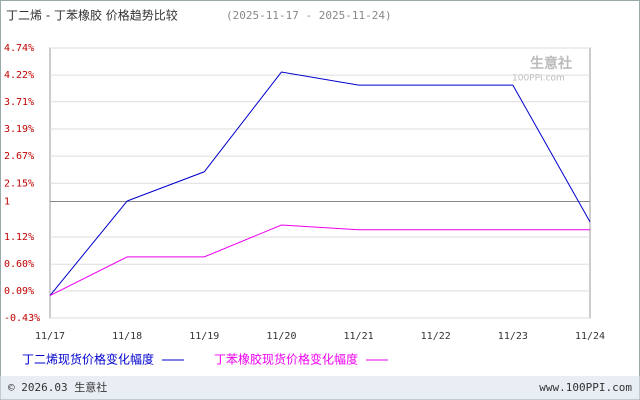  I want to click on chart-subtitle: (2025-11-17 - 2025-11-24), so click(309, 15).